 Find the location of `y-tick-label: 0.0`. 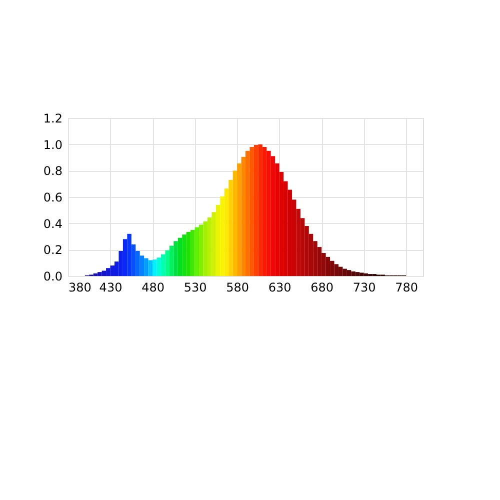

y-tick-label: 0.0 is located at coordinates (52, 277).